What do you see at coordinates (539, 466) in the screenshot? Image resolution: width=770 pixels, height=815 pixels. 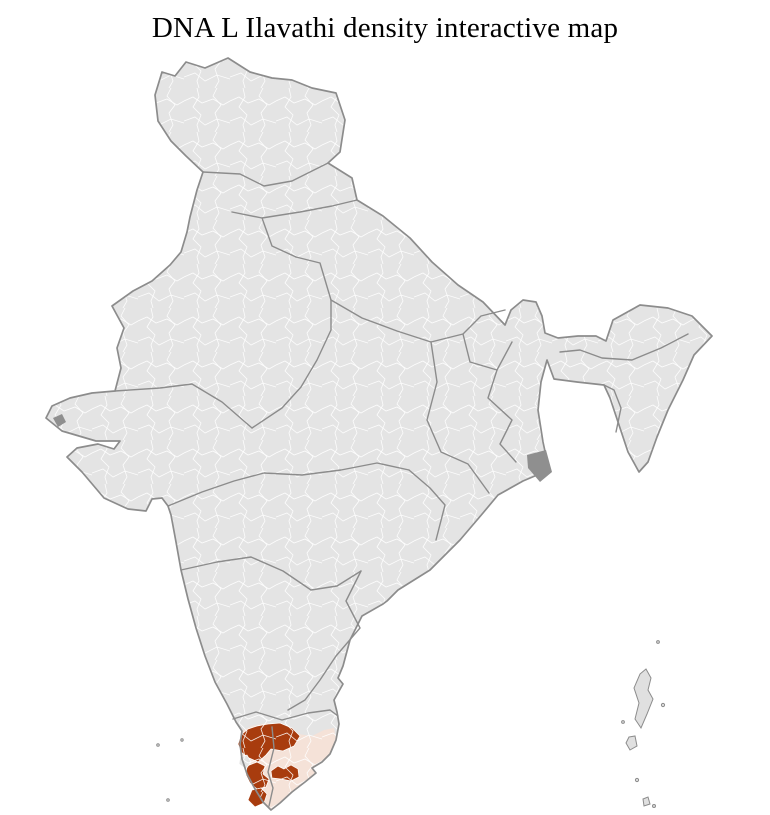 I see `sundarbans-delta` at bounding box center [539, 466].